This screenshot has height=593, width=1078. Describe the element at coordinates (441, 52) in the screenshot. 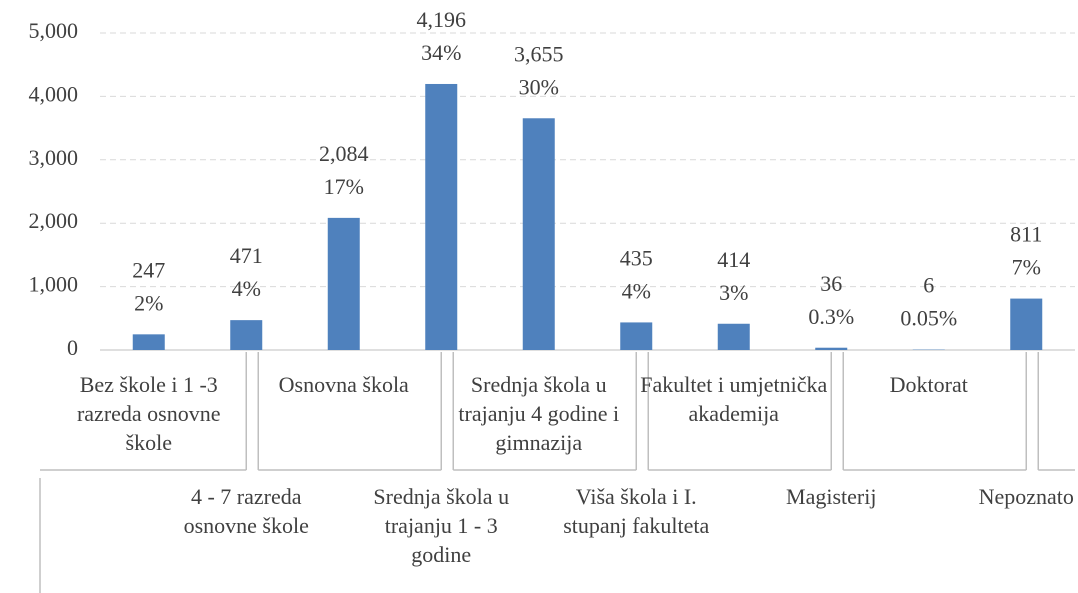

I see `share-label: 34%` at that location.